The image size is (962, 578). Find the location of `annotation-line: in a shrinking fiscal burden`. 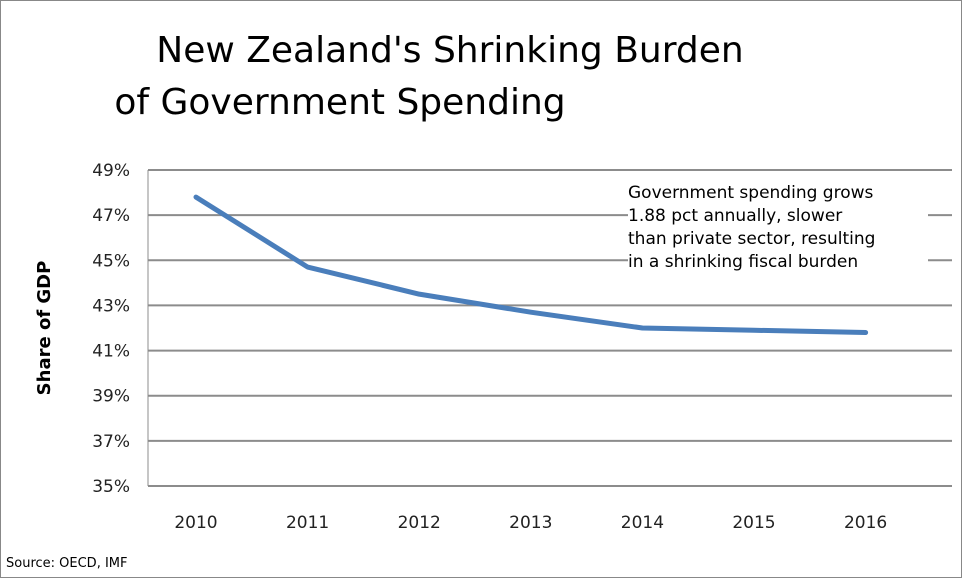

annotation-line: in a shrinking fiscal burden is located at coordinates (743, 262).